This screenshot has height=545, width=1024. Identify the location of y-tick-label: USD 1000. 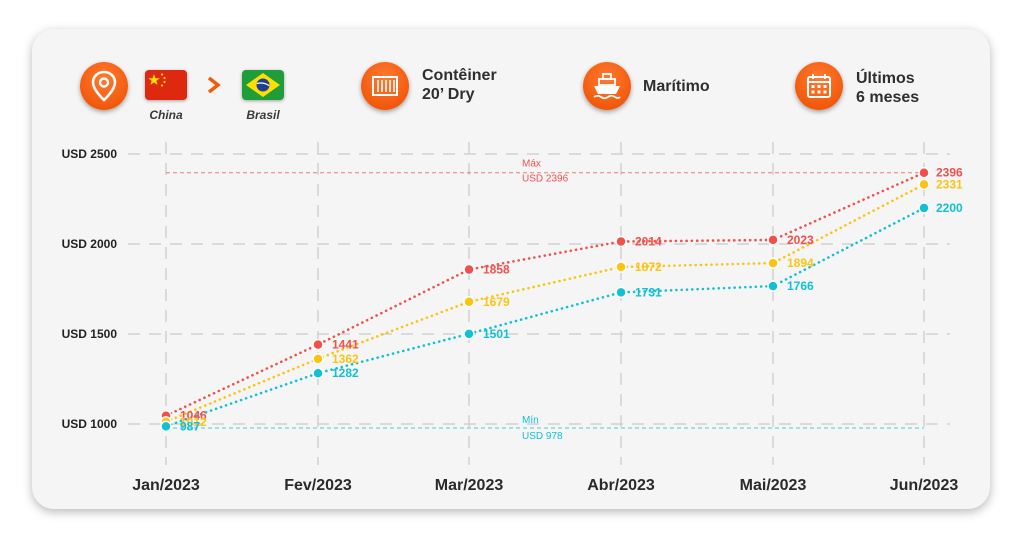
(90, 424).